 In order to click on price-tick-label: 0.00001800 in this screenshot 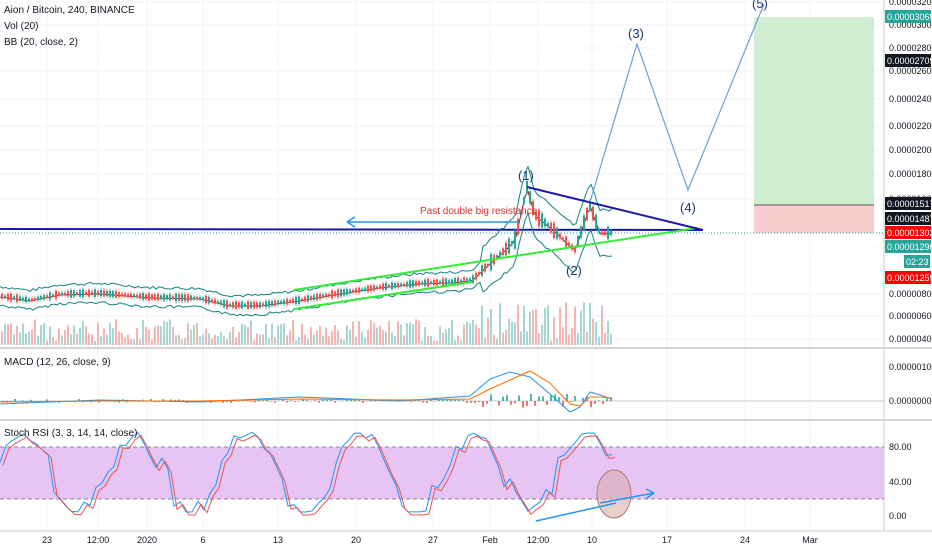, I will do `click(910, 174)`.